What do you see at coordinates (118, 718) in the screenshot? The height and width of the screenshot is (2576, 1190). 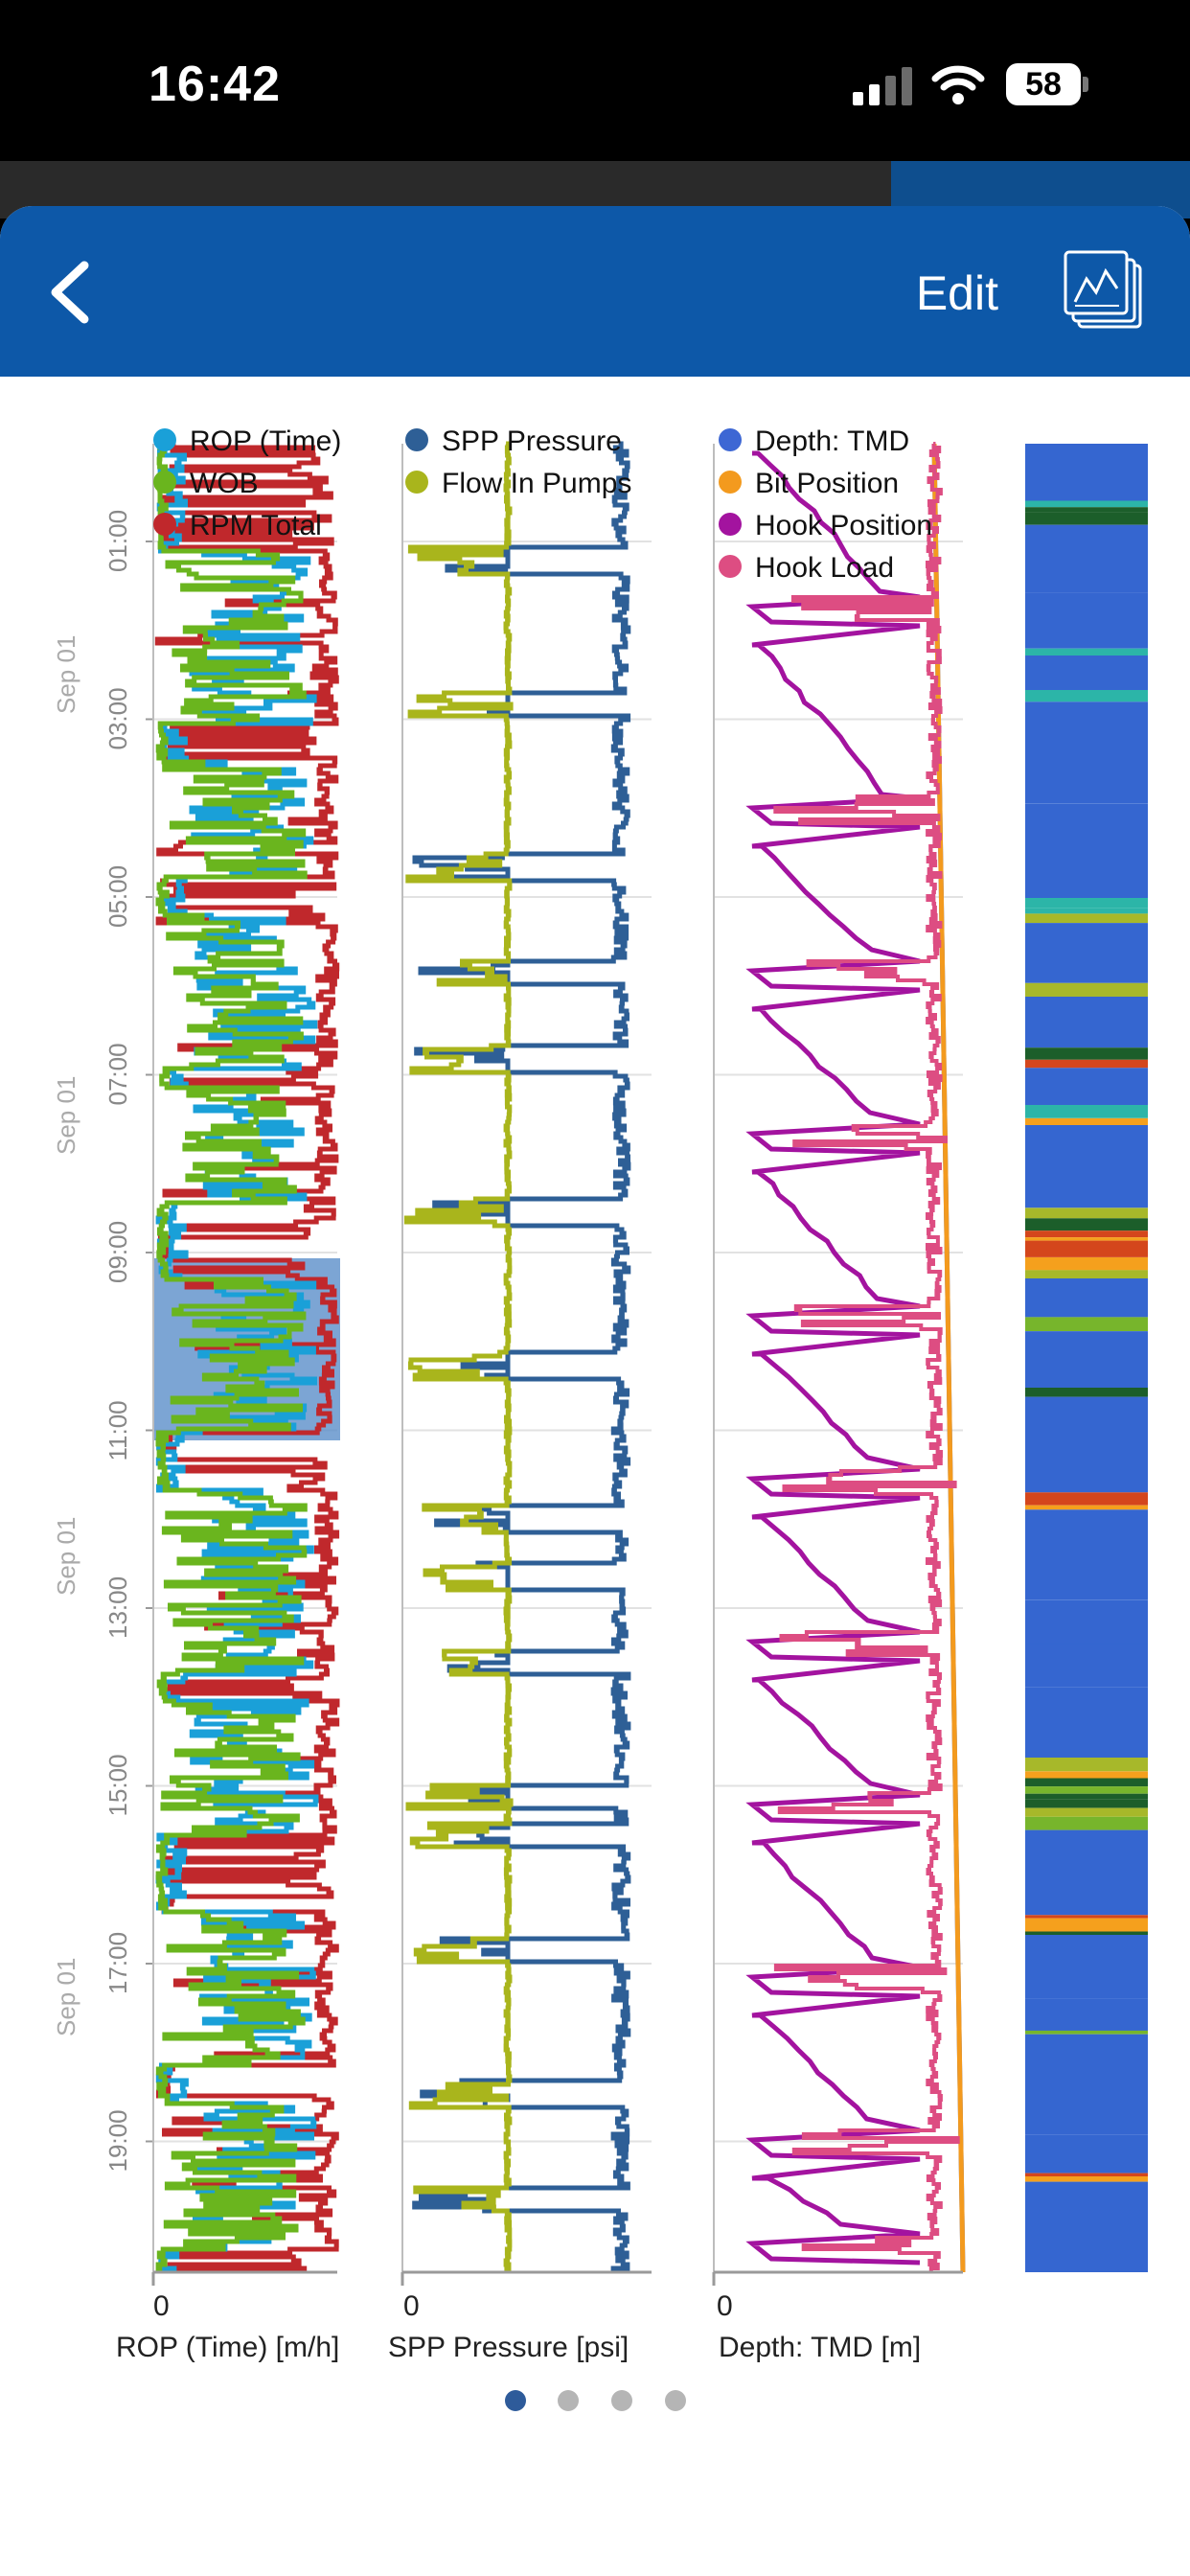 I see `y-tick-label: 03:00` at bounding box center [118, 718].